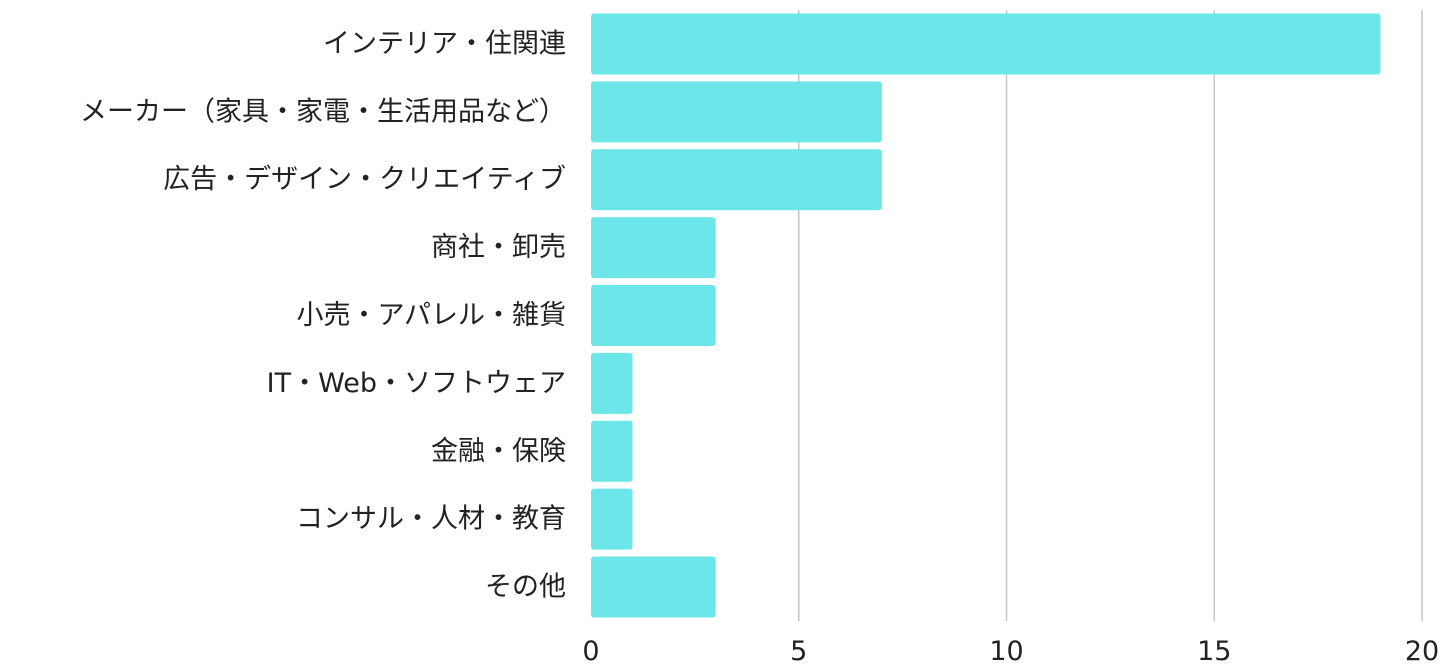  What do you see at coordinates (431, 519) in the screenshot?
I see `category-label-7: コンサル・人材・教育` at bounding box center [431, 519].